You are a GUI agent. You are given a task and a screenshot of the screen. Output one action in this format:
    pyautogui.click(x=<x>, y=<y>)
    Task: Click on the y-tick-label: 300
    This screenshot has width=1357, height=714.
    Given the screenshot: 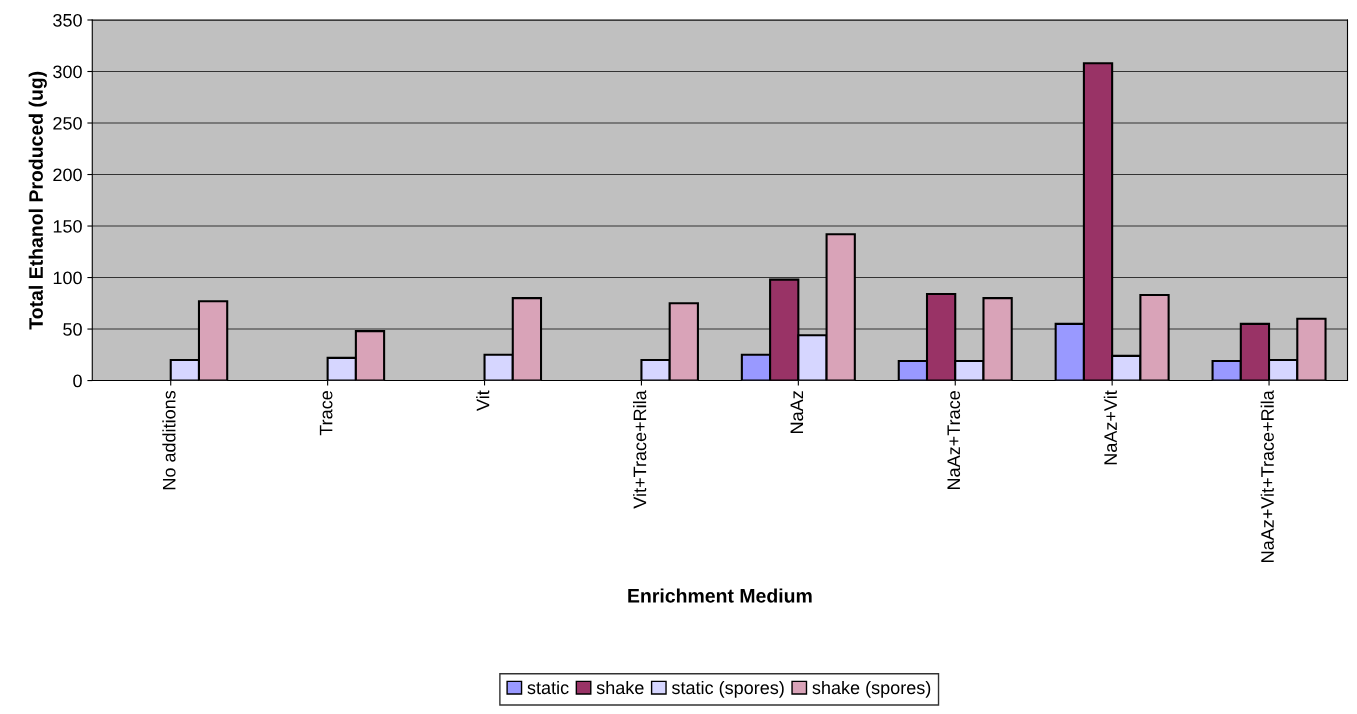 What is the action you would take?
    pyautogui.click(x=67, y=72)
    